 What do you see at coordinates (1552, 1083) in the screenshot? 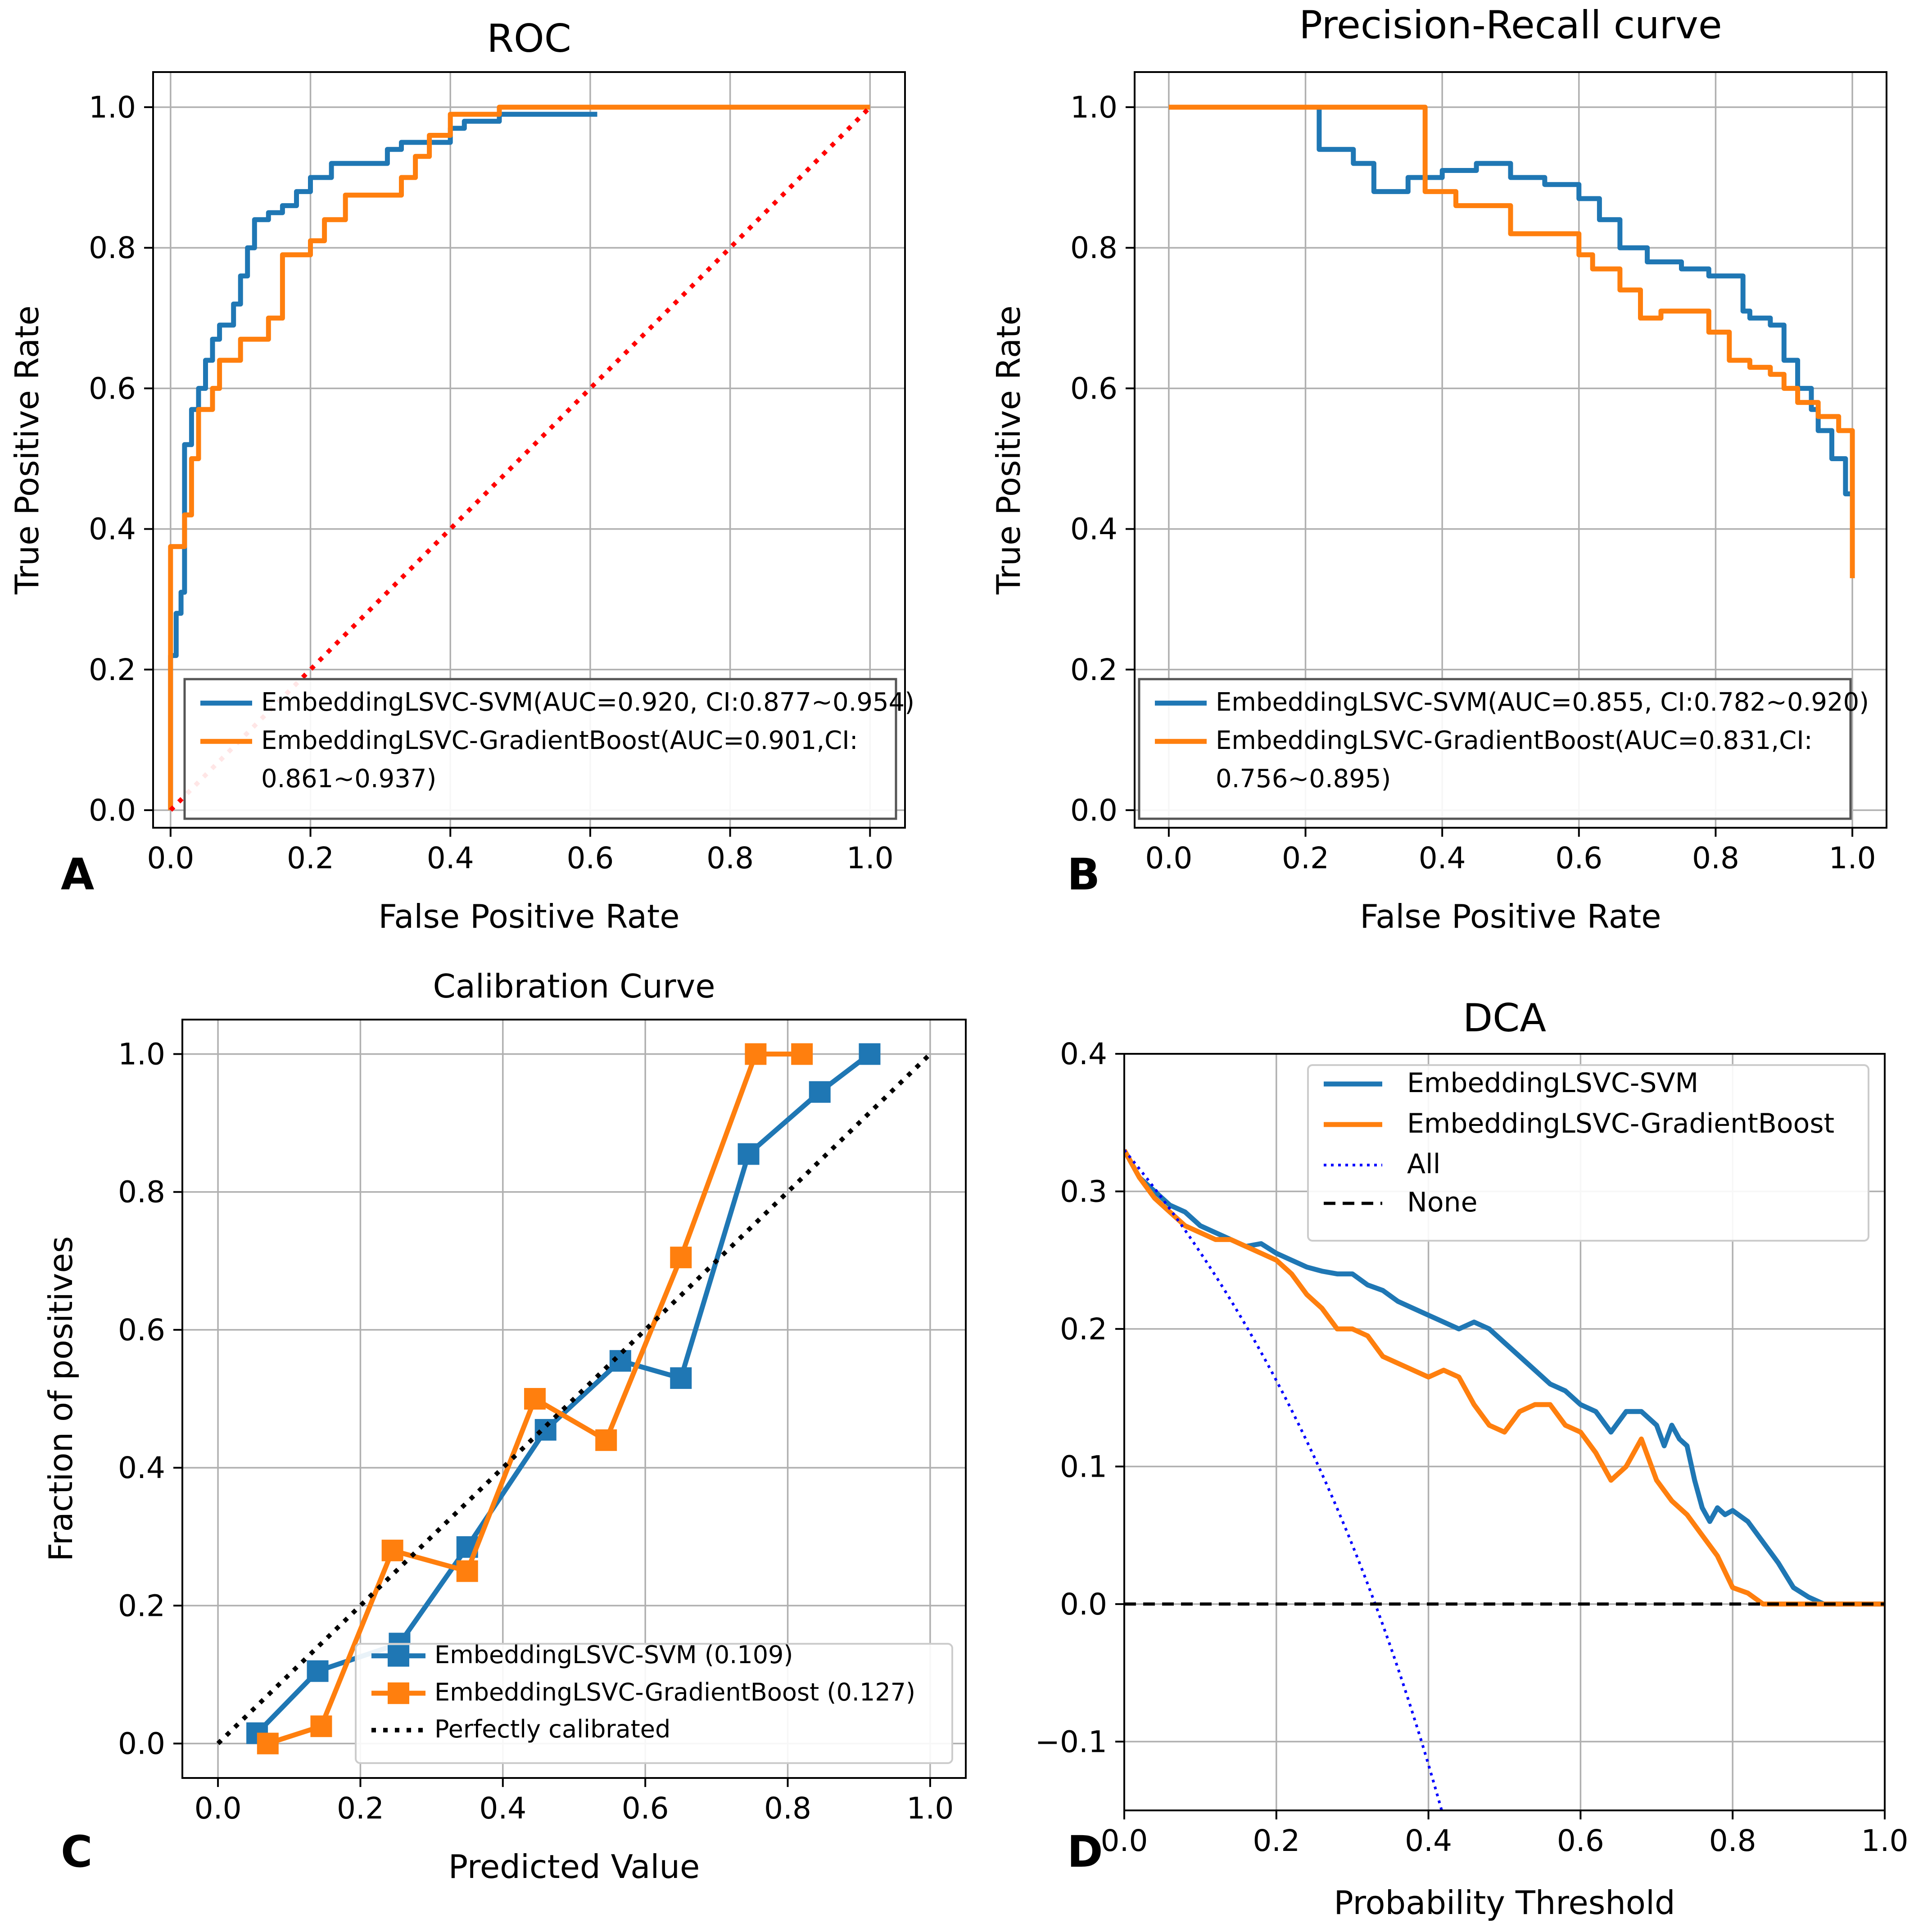
I see `legend-label-0: EmbeddingLSVC-SVM` at bounding box center [1552, 1083].